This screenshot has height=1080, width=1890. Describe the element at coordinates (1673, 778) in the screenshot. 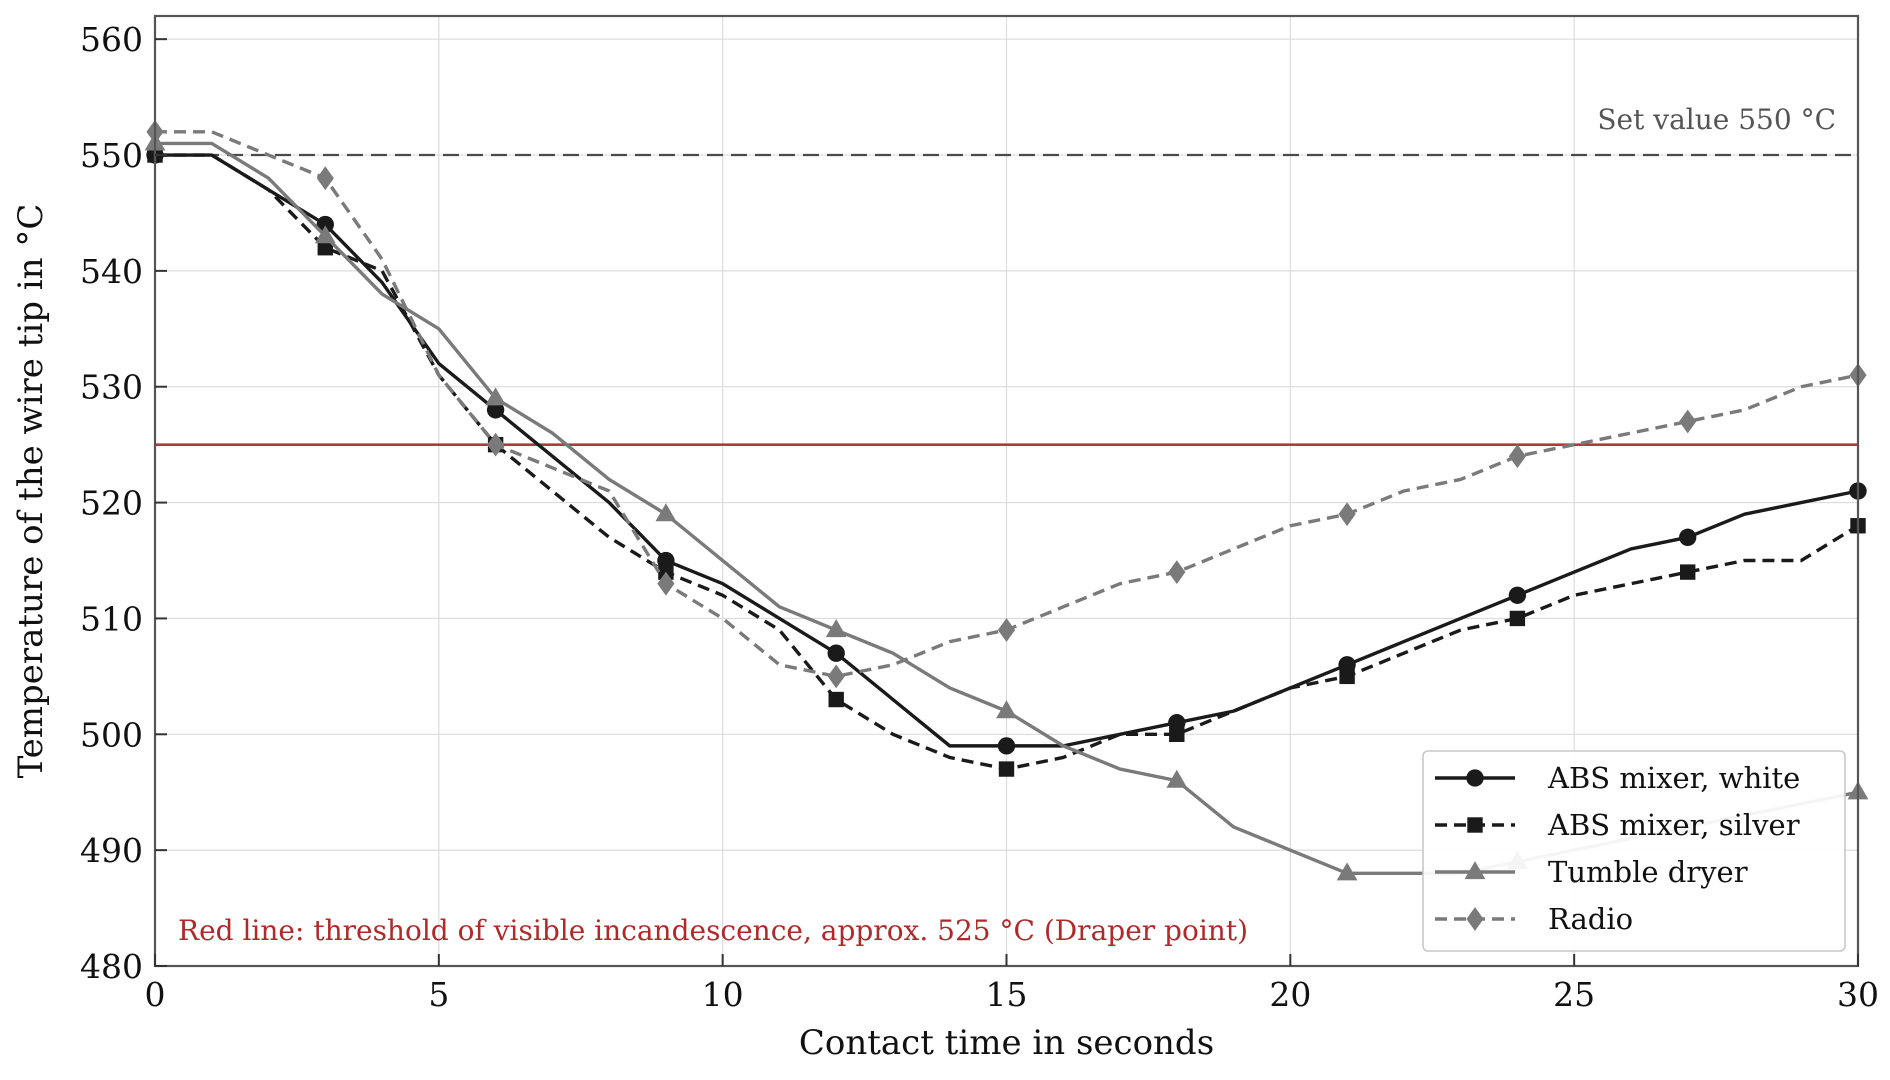

I see `legend-label: ABS mixer, white` at that location.